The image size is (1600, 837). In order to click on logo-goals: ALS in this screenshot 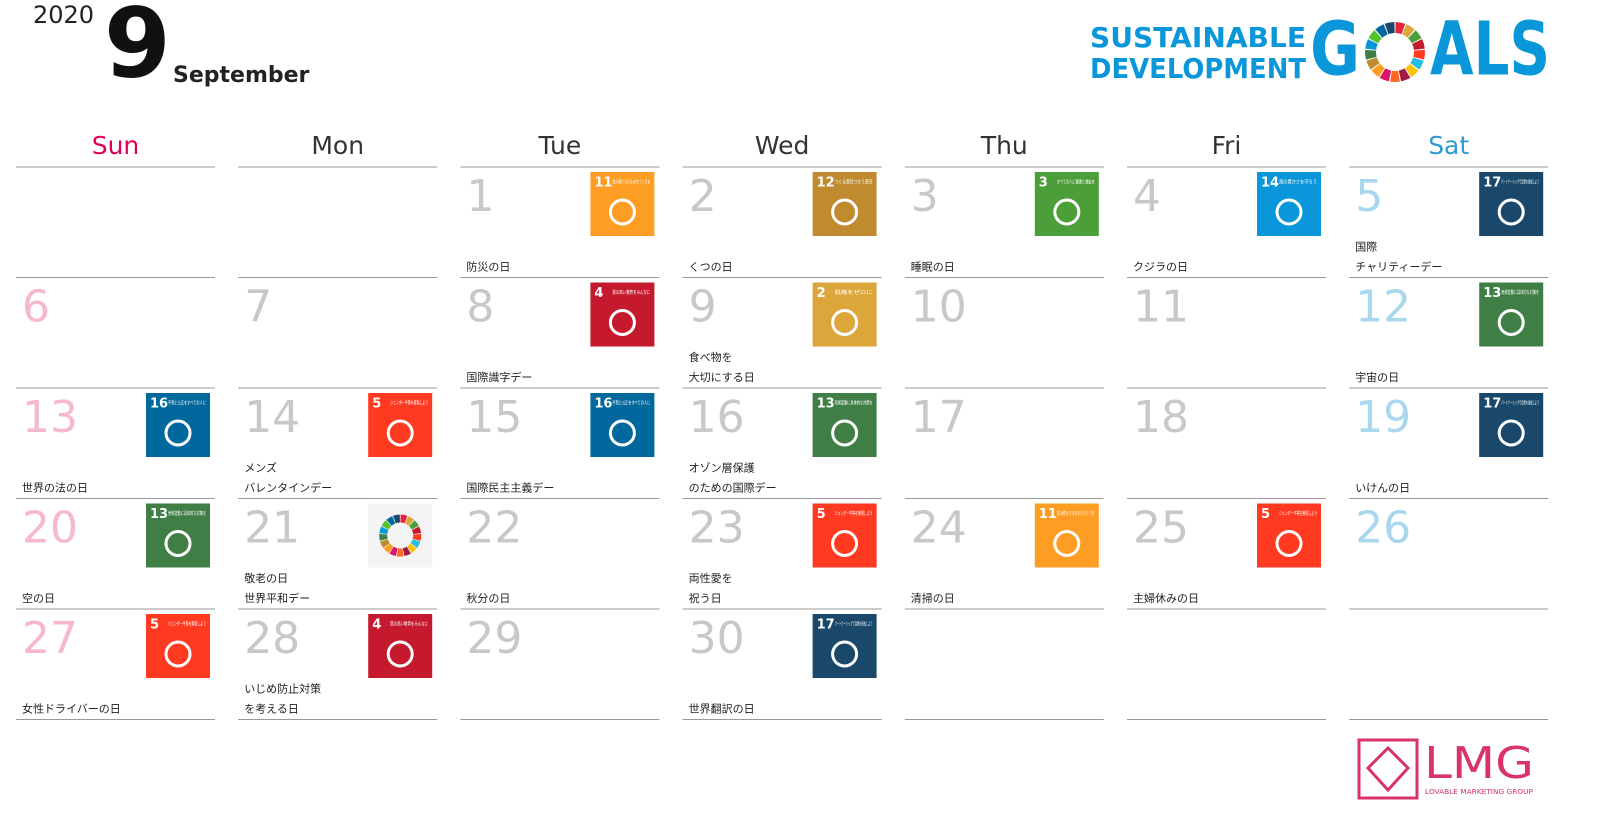, I will do `click(1490, 50)`.